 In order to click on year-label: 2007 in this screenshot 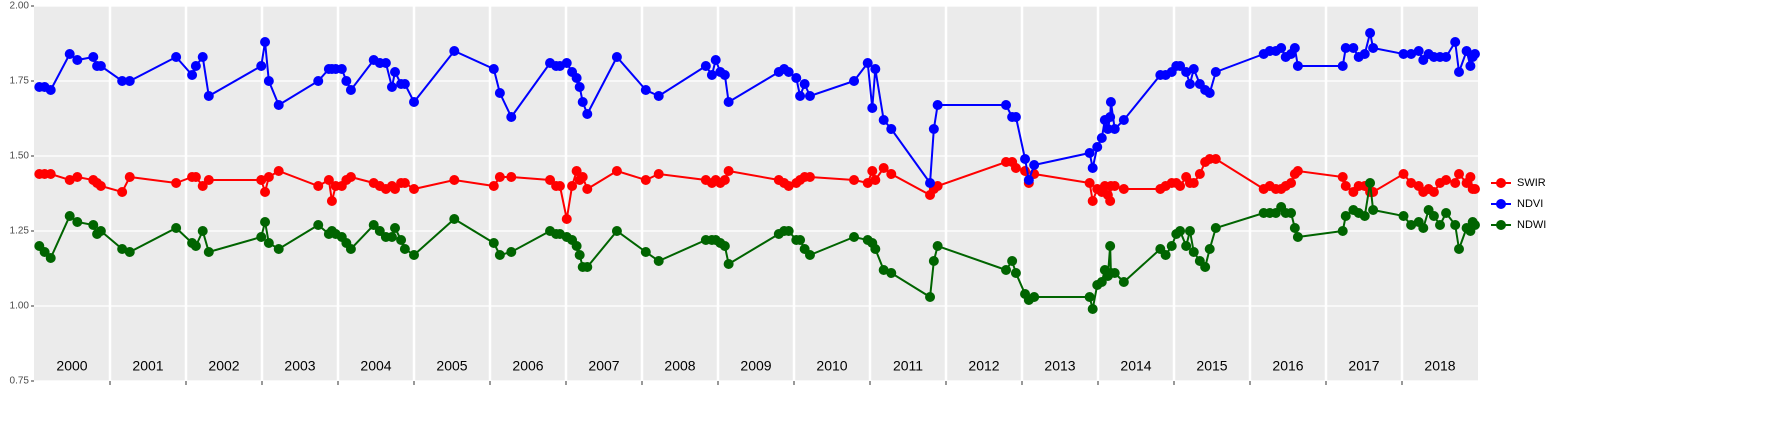, I will do `click(603, 366)`.